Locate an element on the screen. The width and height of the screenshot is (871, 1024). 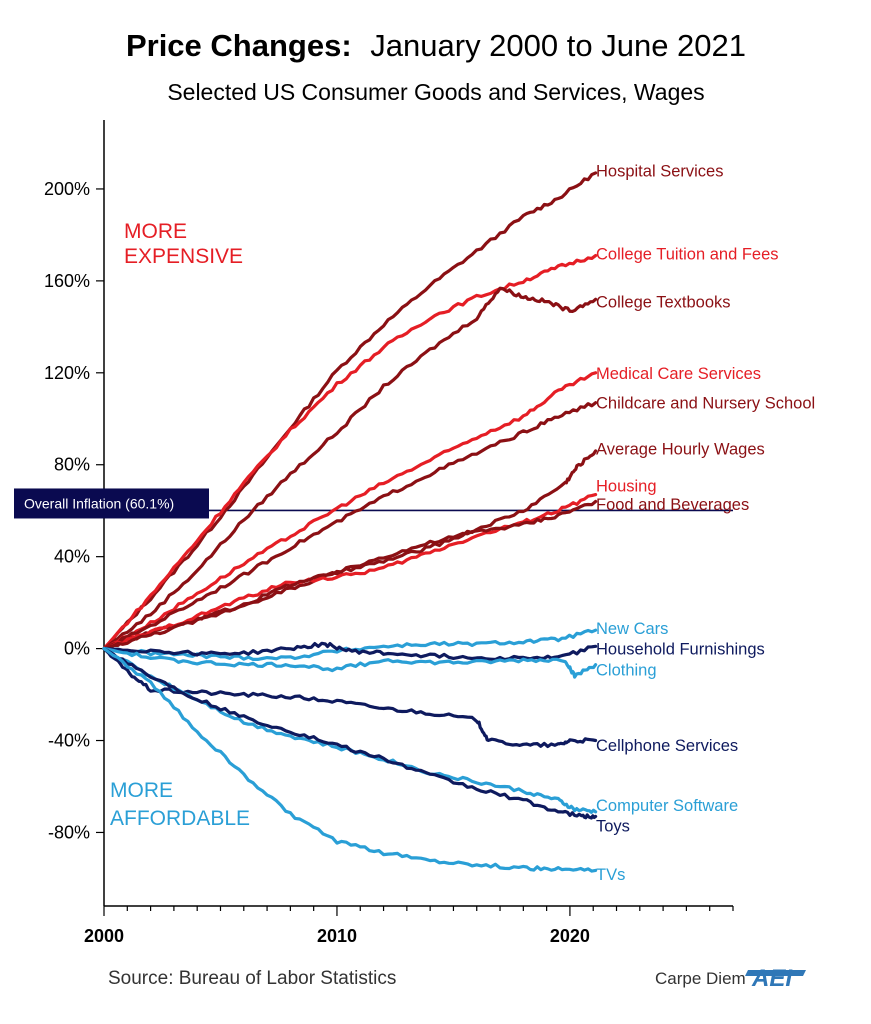
series-label: Toys is located at coordinates (613, 827).